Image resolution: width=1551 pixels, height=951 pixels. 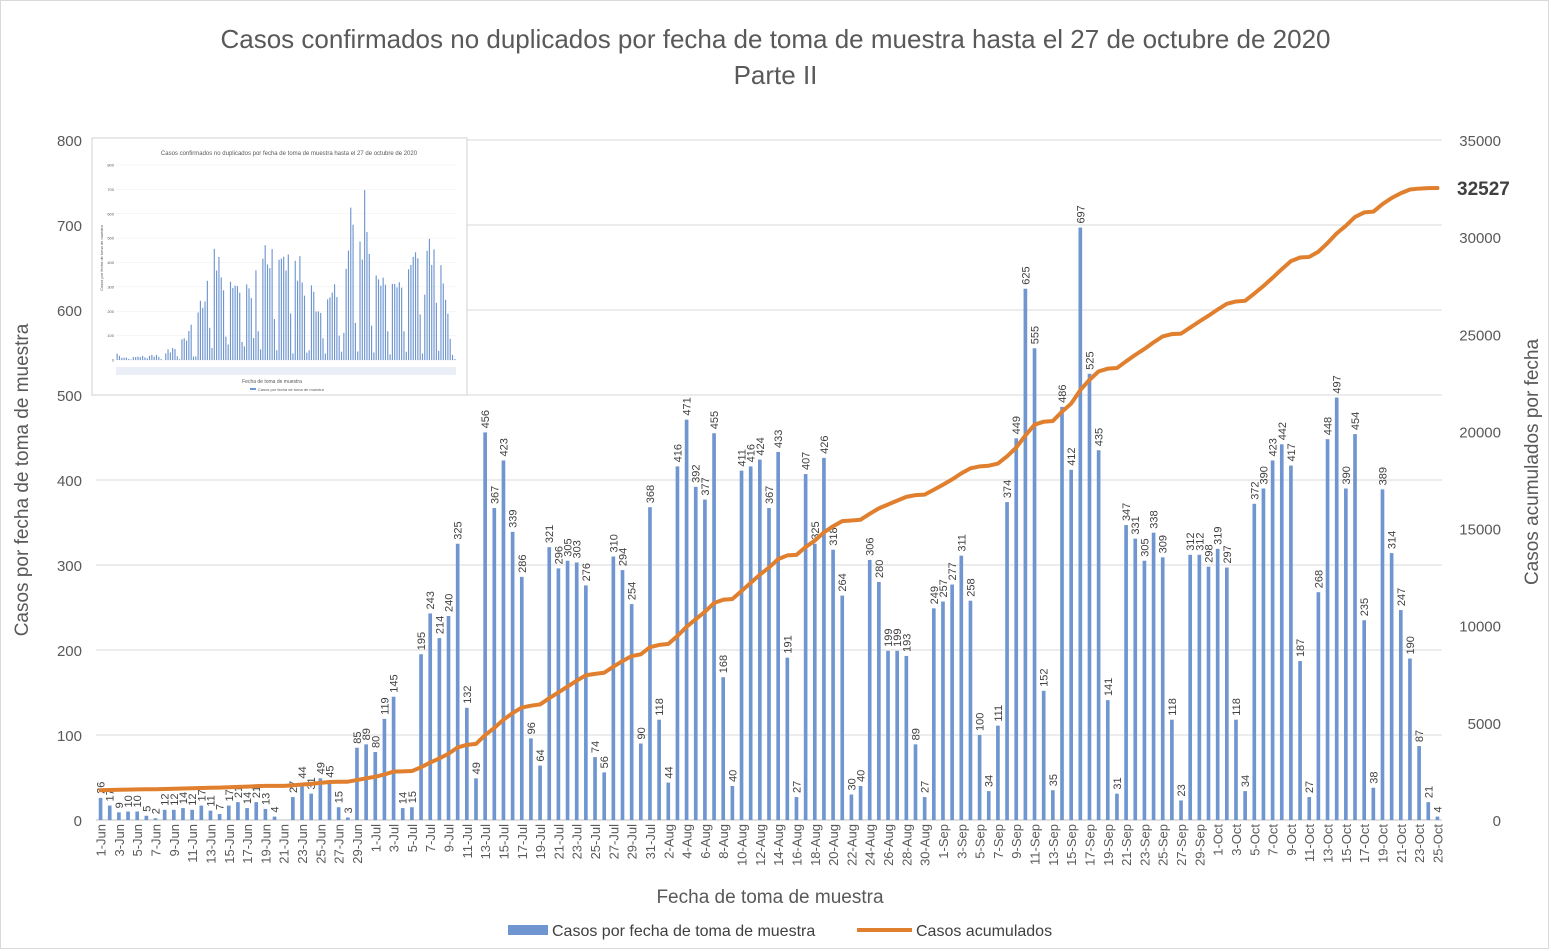 I want to click on left-axis-ticks: 0 100 200 300 400 500 600 700 800, so click(x=69, y=481).